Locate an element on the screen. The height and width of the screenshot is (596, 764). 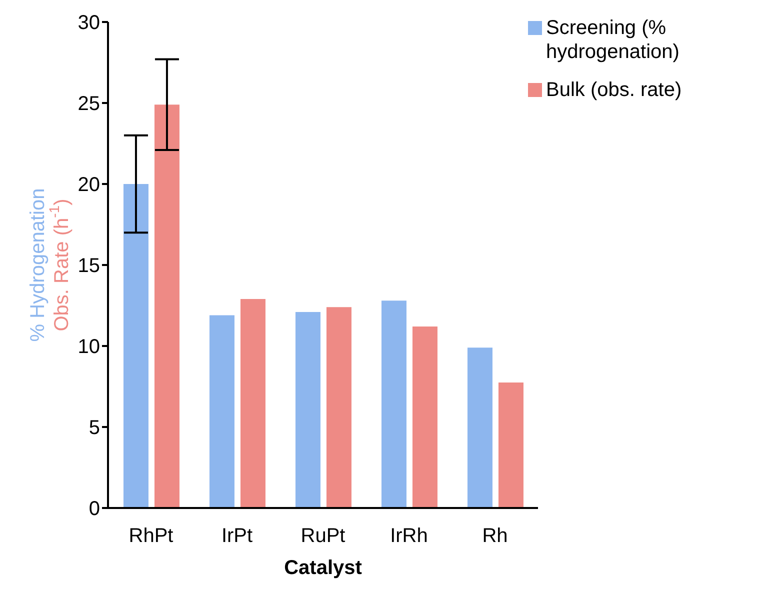
y-tick-label: 5 is located at coordinates (94, 428).